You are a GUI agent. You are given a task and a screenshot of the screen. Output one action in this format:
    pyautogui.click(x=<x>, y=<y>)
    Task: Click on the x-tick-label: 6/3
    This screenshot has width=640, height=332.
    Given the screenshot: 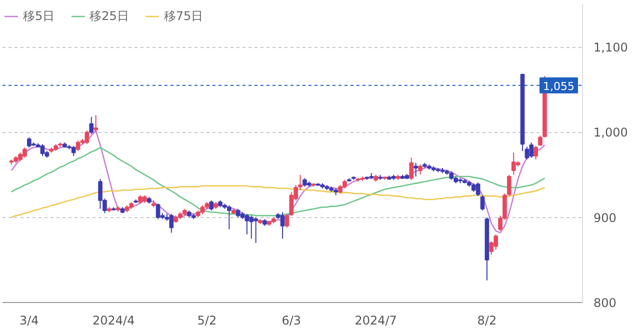 What is the action you would take?
    pyautogui.click(x=292, y=321)
    